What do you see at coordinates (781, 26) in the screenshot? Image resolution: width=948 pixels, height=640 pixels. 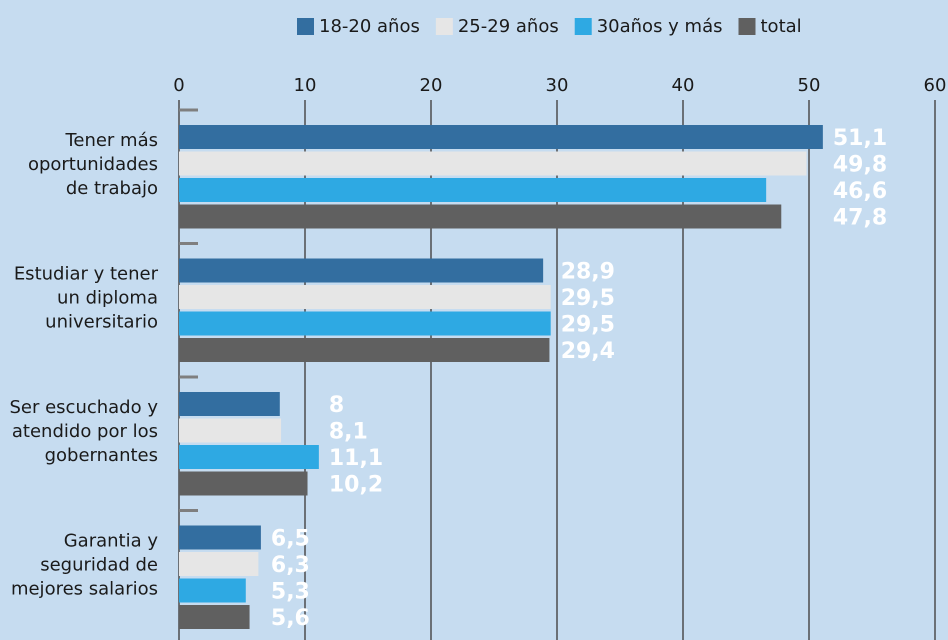 I see `legend-label: total` at bounding box center [781, 26].